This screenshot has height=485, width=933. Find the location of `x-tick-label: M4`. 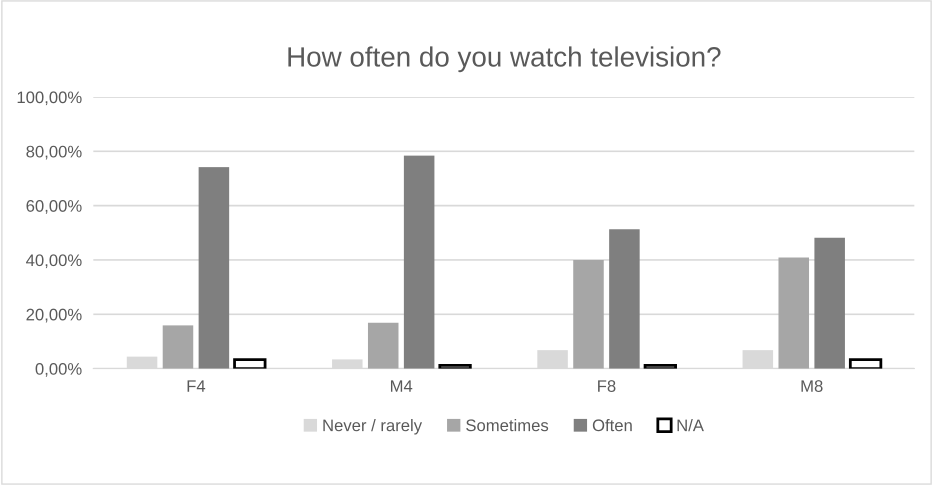

x-tick-label: M4 is located at coordinates (401, 386).